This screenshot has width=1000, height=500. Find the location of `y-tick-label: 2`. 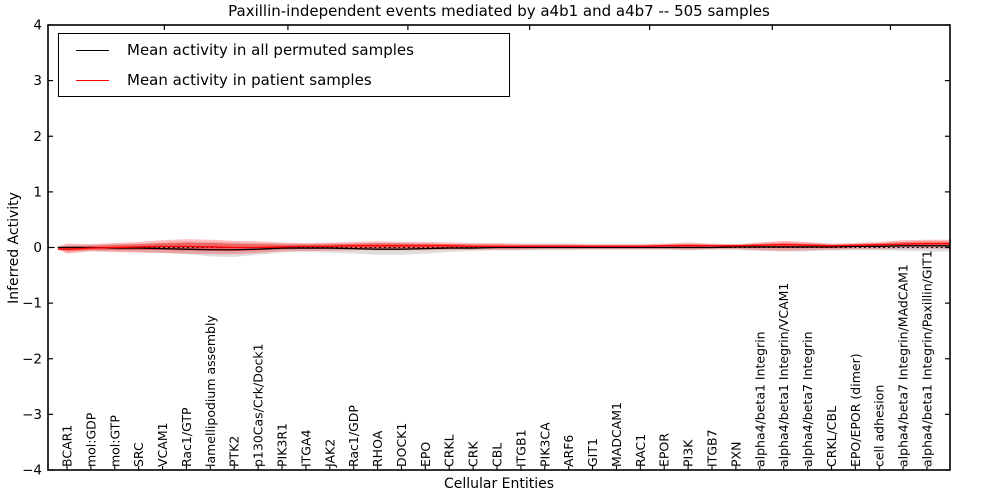

y-tick-label: 2 is located at coordinates (37, 137).